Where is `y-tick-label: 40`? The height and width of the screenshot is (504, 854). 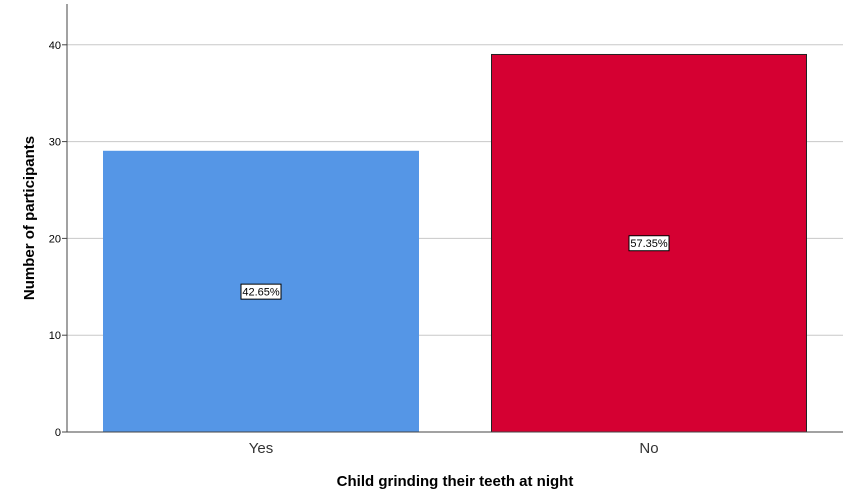 y-tick-label: 40 is located at coordinates (55, 46).